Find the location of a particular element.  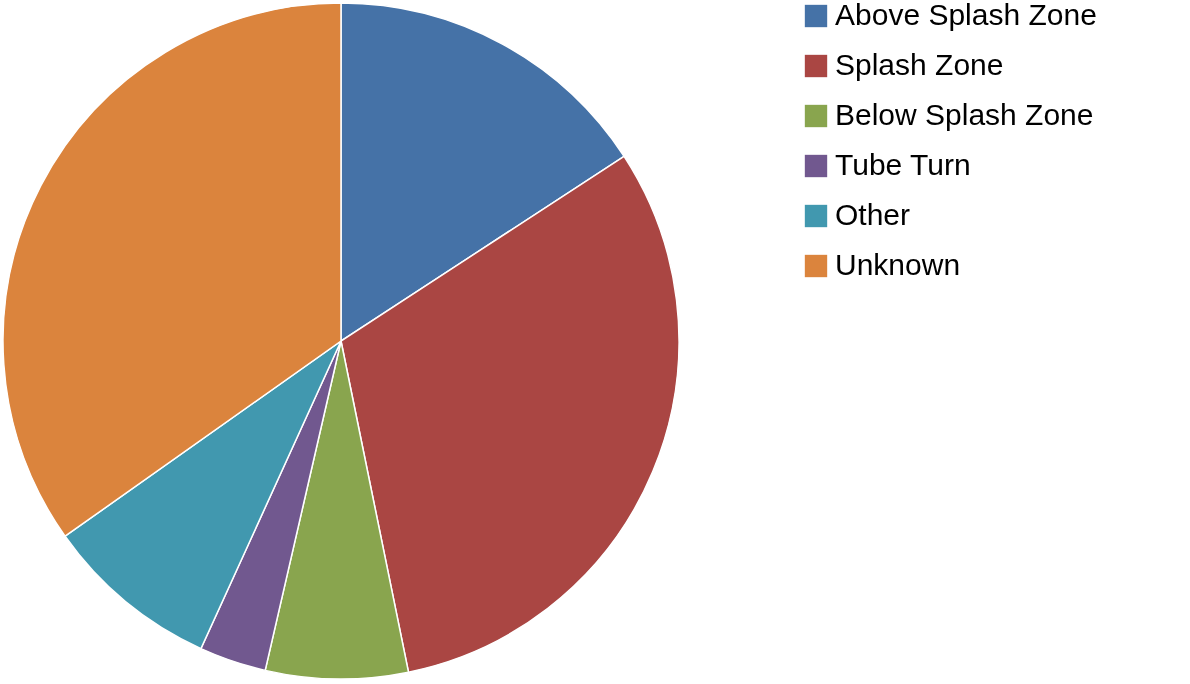

legend-label: Unknown is located at coordinates (898, 264).